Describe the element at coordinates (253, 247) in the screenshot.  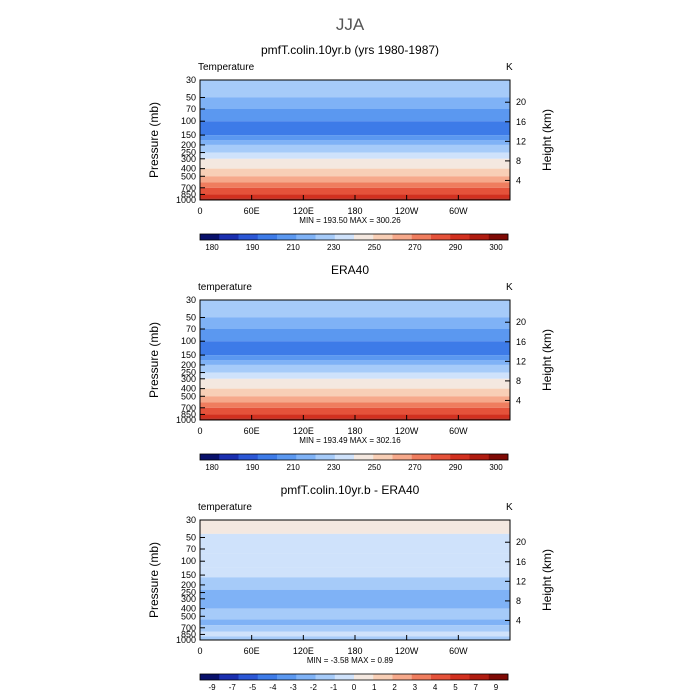
I see `colorbar-label: 190` at that location.